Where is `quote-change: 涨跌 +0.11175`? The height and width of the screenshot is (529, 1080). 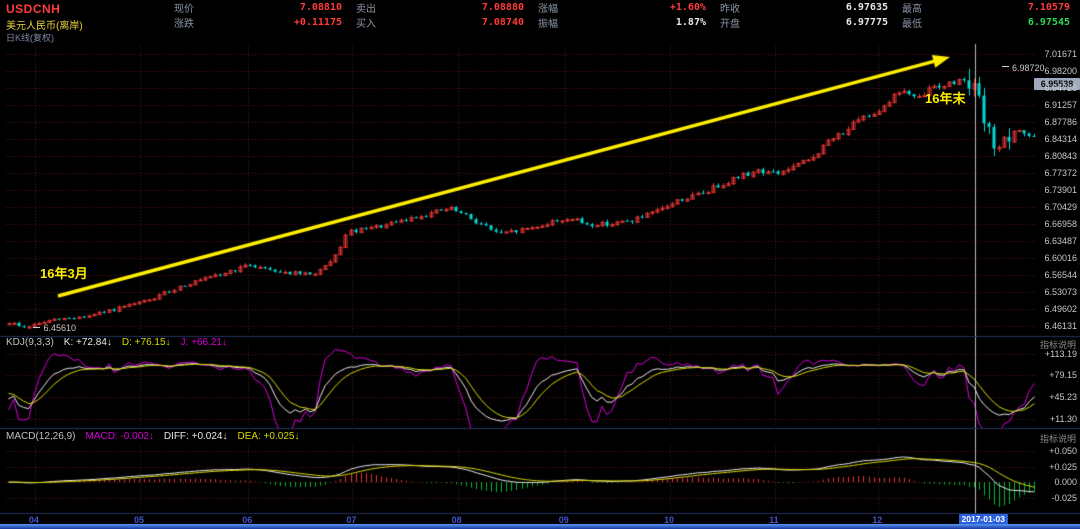 quote-change: 涨跌 +0.11175 is located at coordinates (261, 22).